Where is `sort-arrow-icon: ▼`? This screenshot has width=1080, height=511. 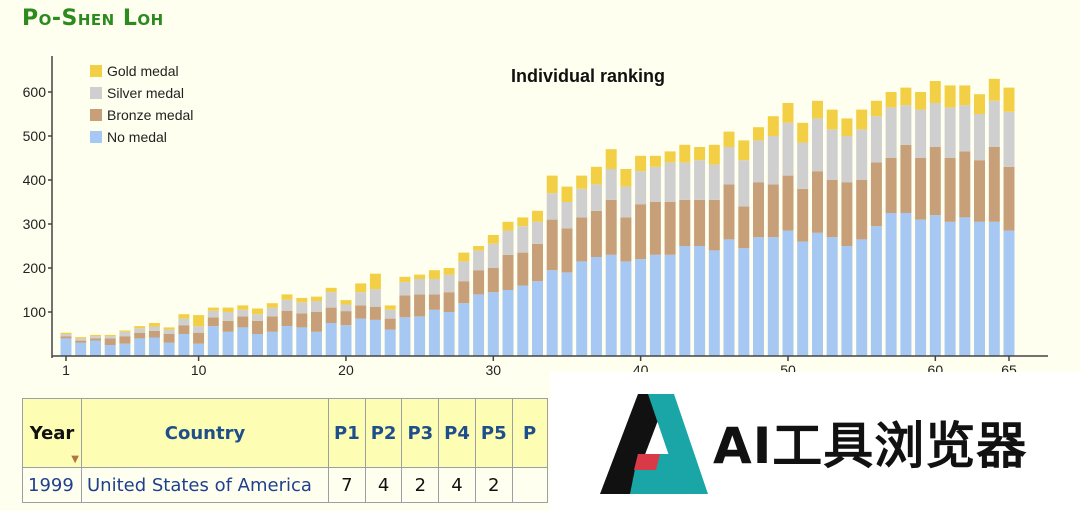
sort-arrow-icon: ▼ is located at coordinates (75, 459).